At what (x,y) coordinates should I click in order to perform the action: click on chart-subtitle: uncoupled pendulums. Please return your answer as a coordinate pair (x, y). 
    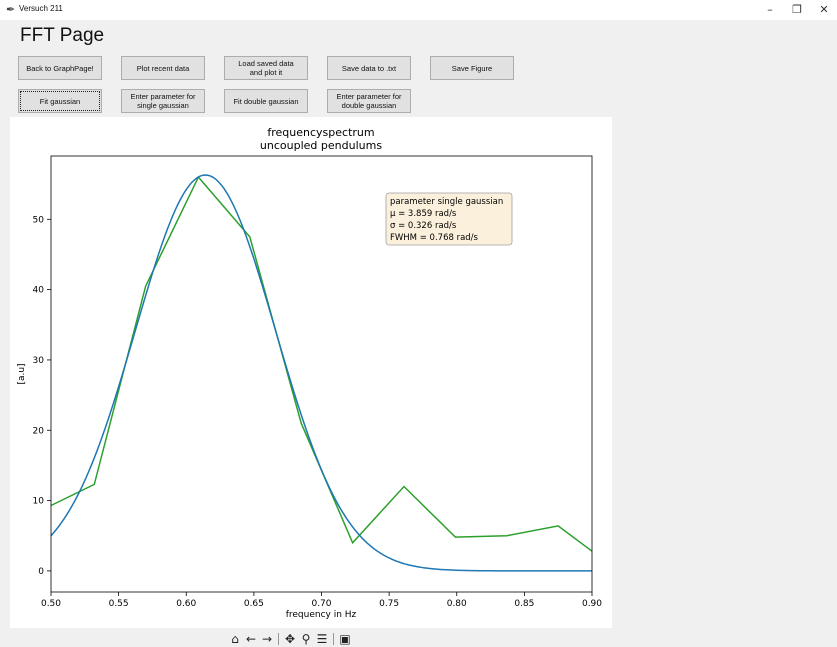
    Looking at the image, I should click on (321, 145).